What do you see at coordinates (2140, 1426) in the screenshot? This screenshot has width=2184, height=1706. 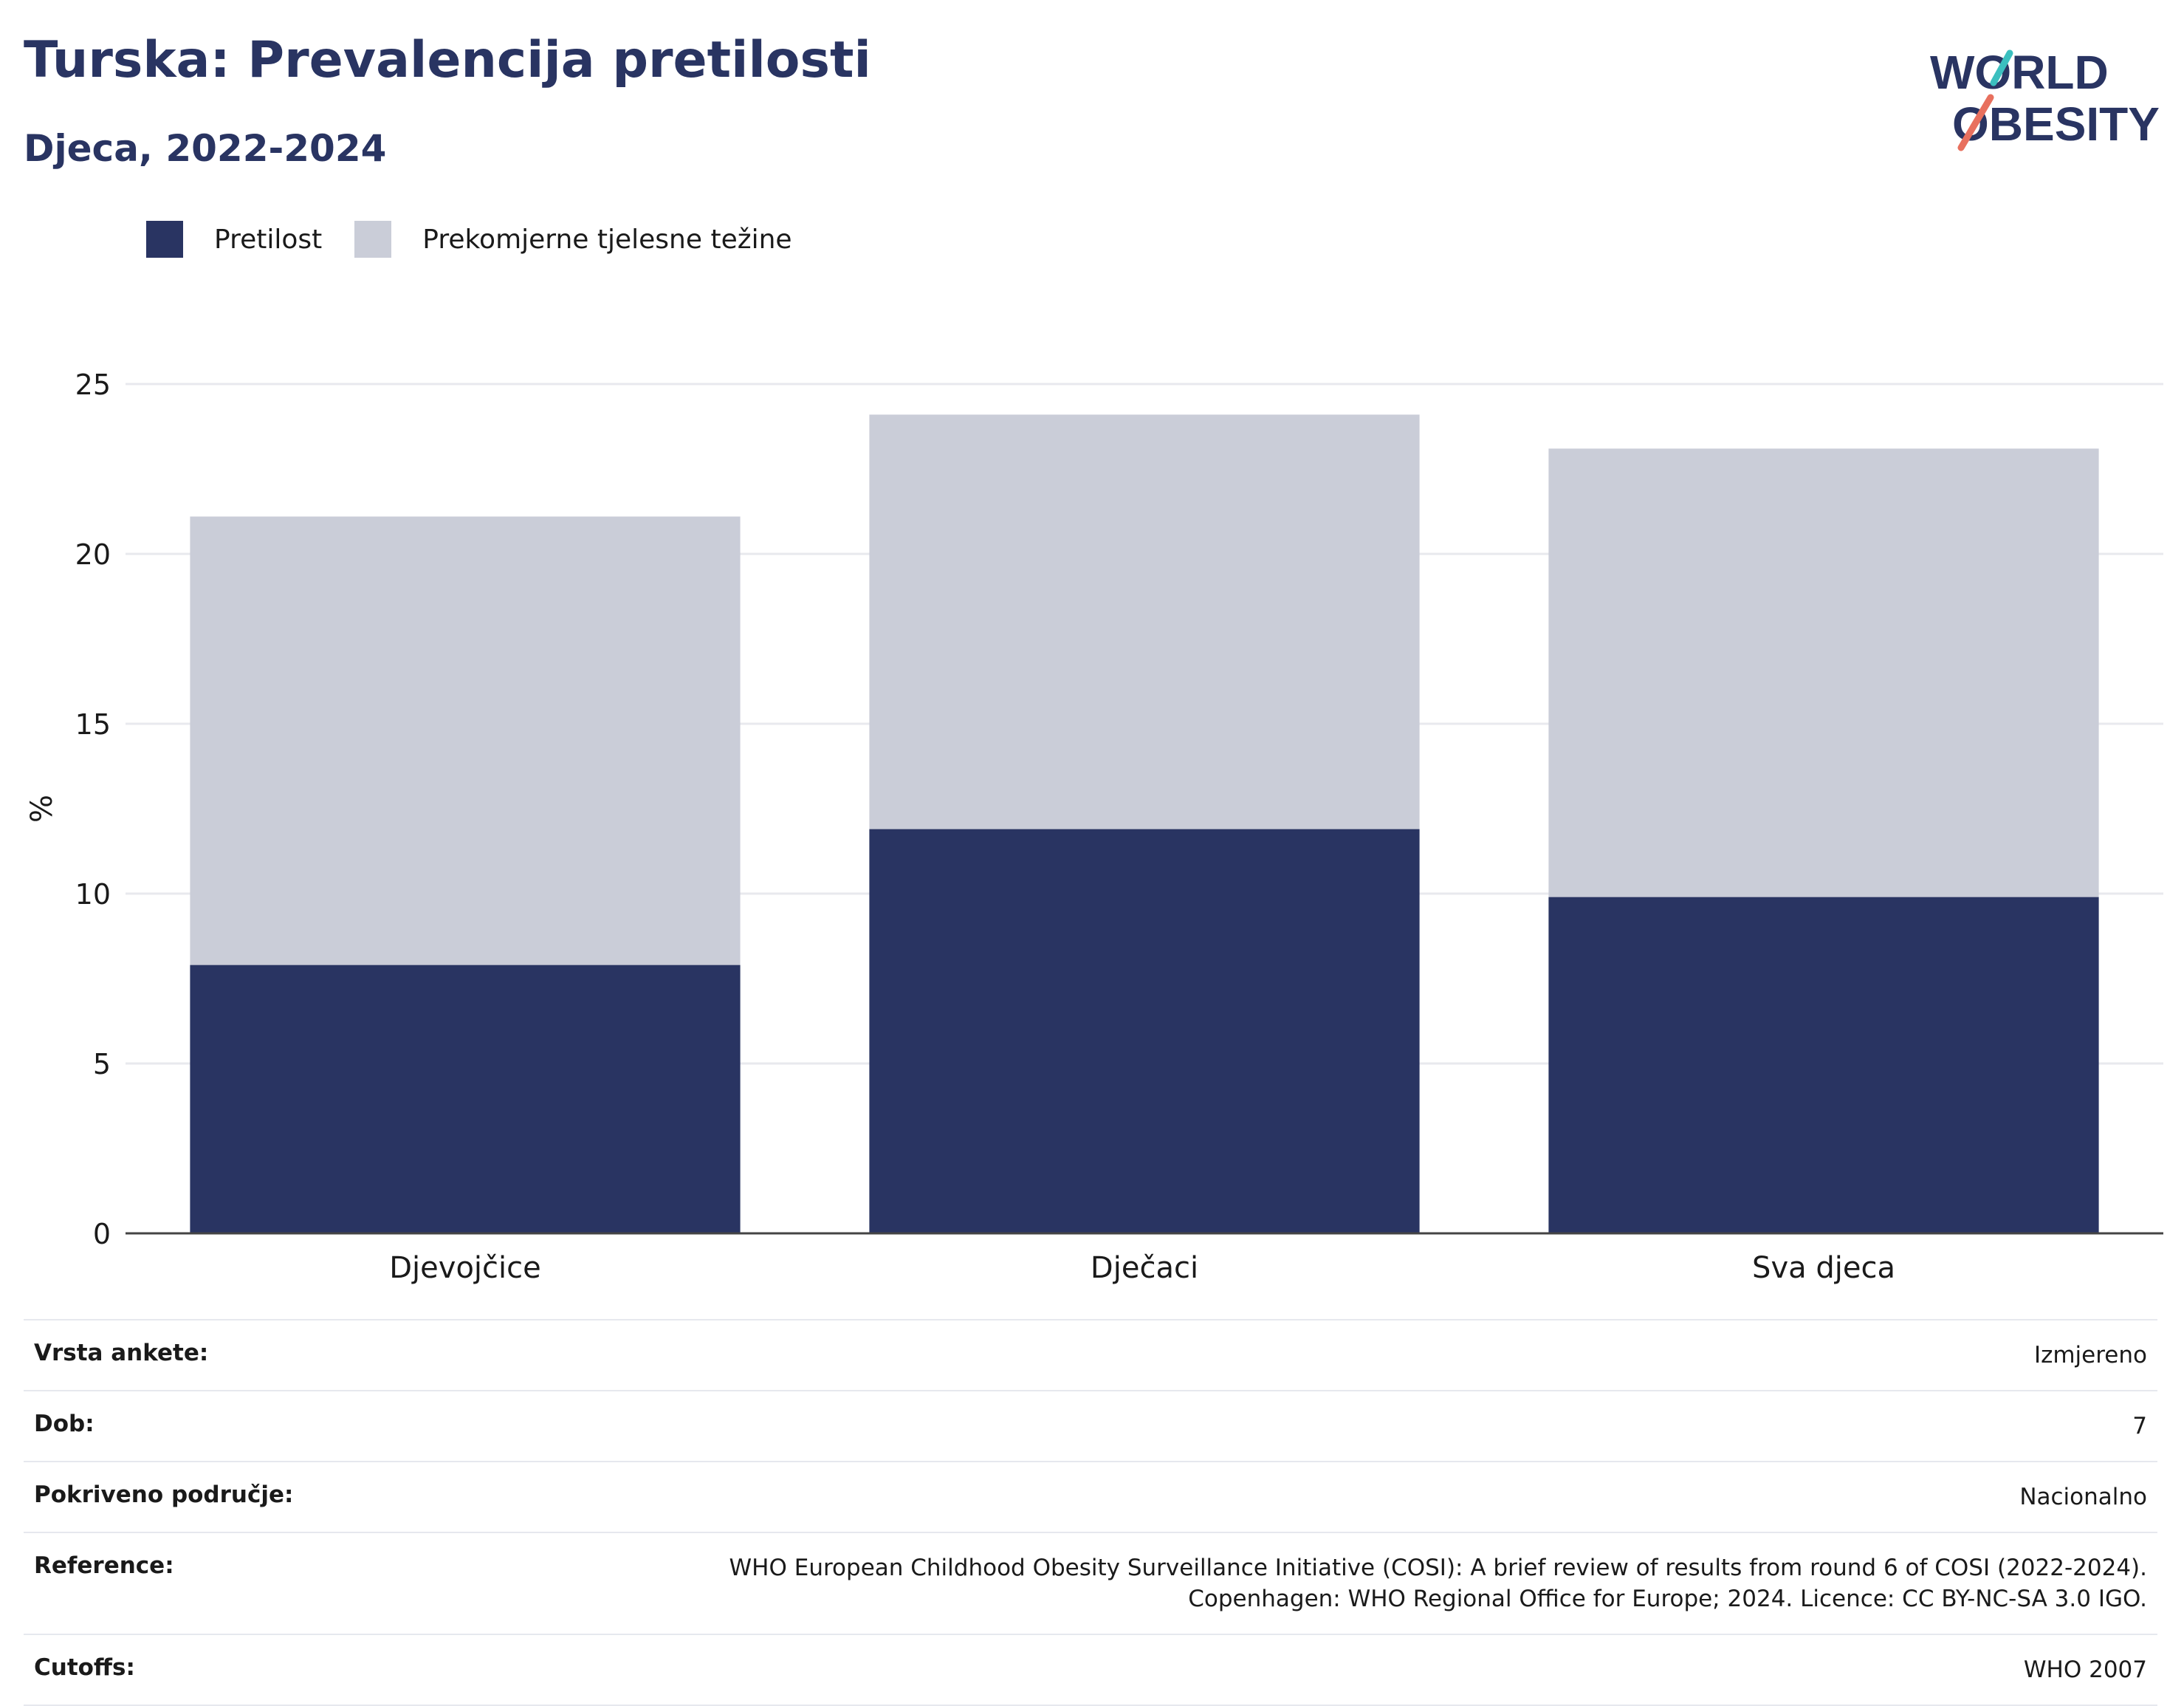 I see `info-value: 7` at bounding box center [2140, 1426].